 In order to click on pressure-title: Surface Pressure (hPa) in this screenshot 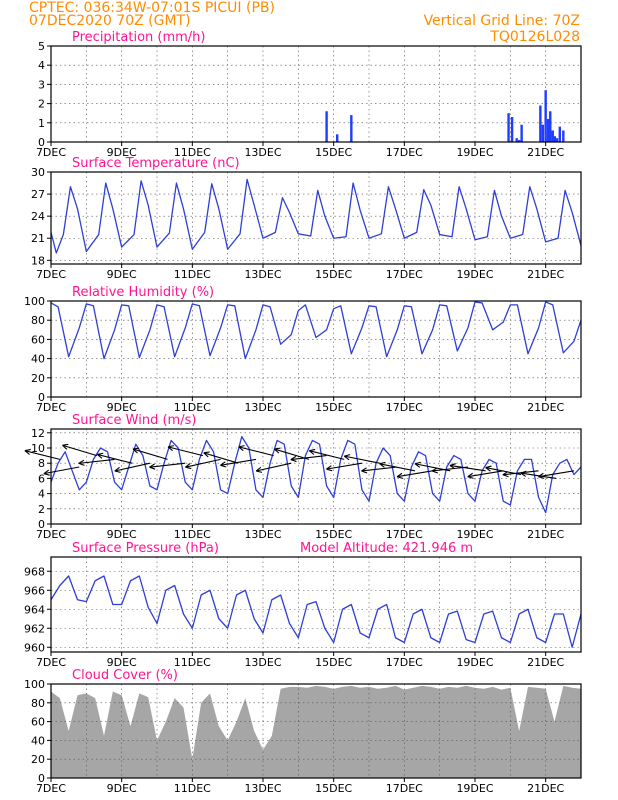, I will do `click(145, 548)`.